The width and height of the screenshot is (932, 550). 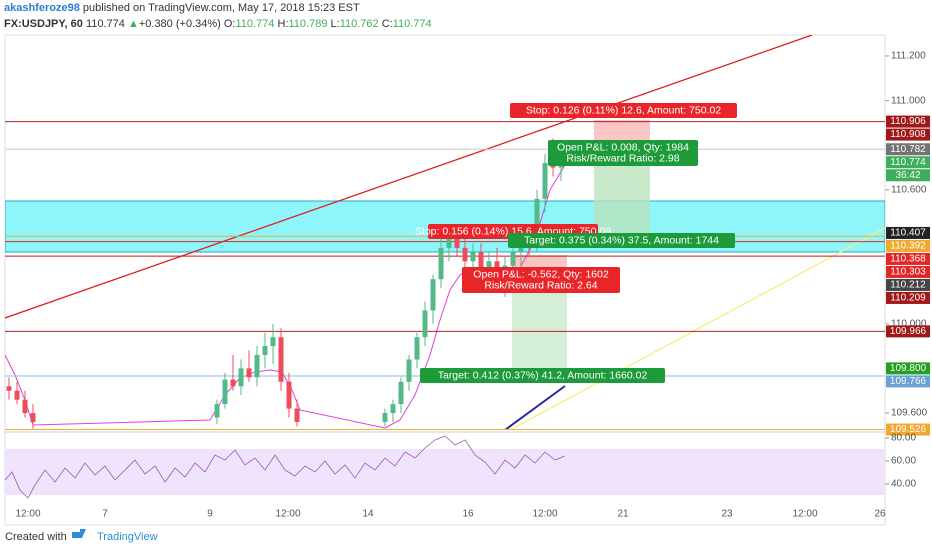 What do you see at coordinates (285, 467) in the screenshot?
I see `rsi-line` at bounding box center [285, 467].